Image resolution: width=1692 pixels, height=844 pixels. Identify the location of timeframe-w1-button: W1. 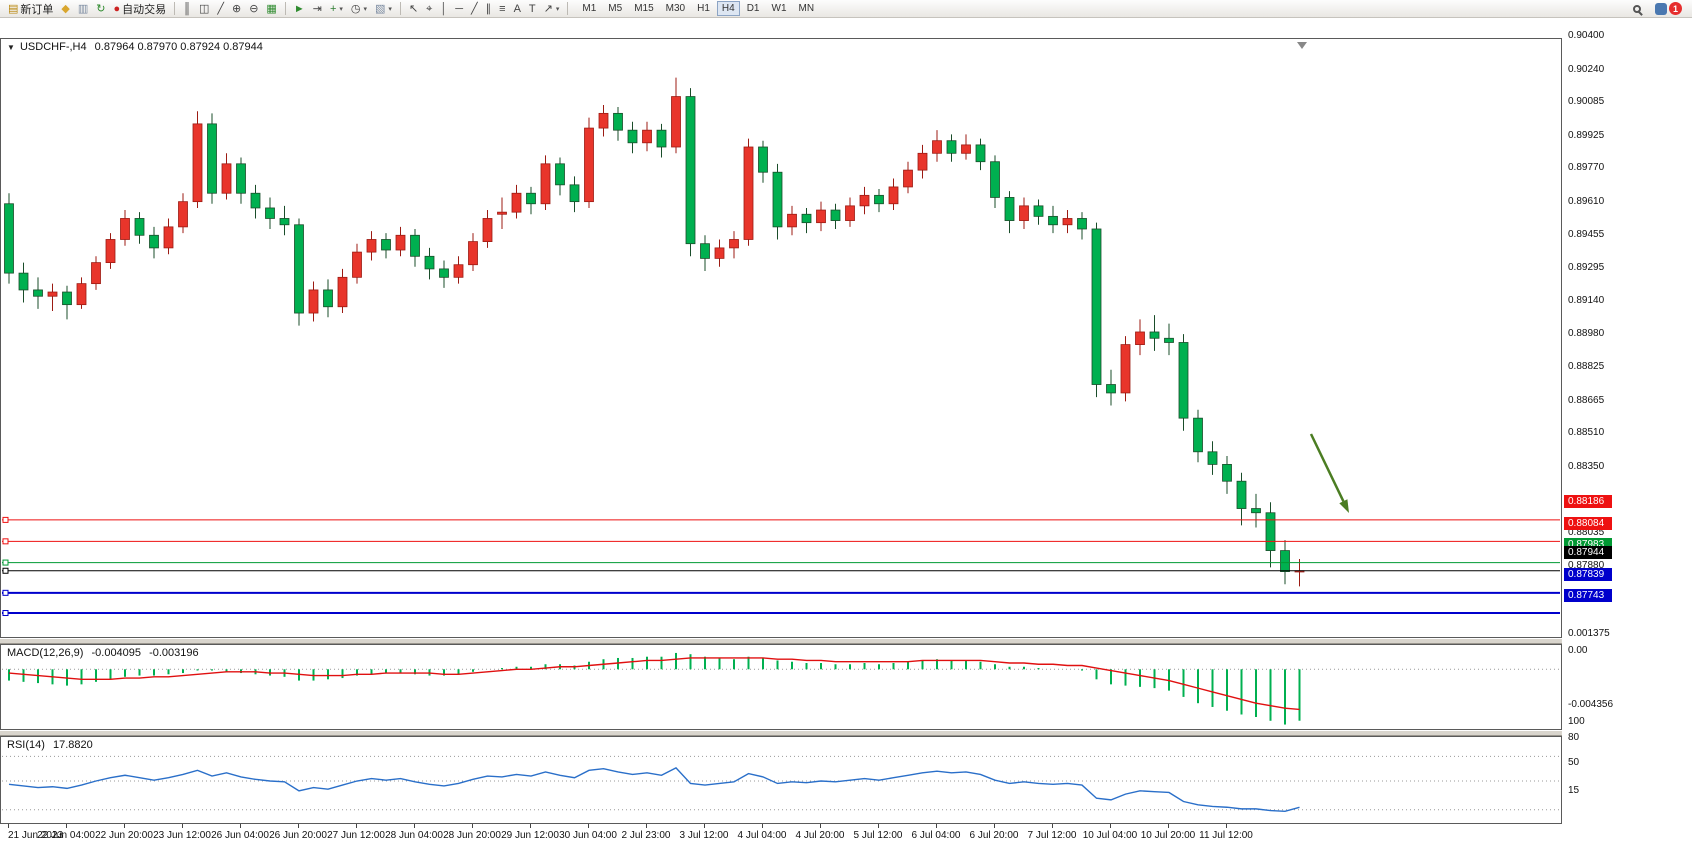
(779, 8).